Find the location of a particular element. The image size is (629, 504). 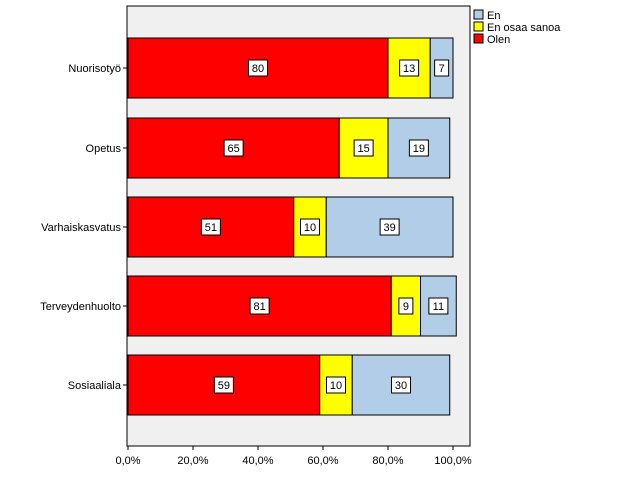

data-label-varhaiskasvatus-en-osaa-sanoa: 10 is located at coordinates (310, 228).